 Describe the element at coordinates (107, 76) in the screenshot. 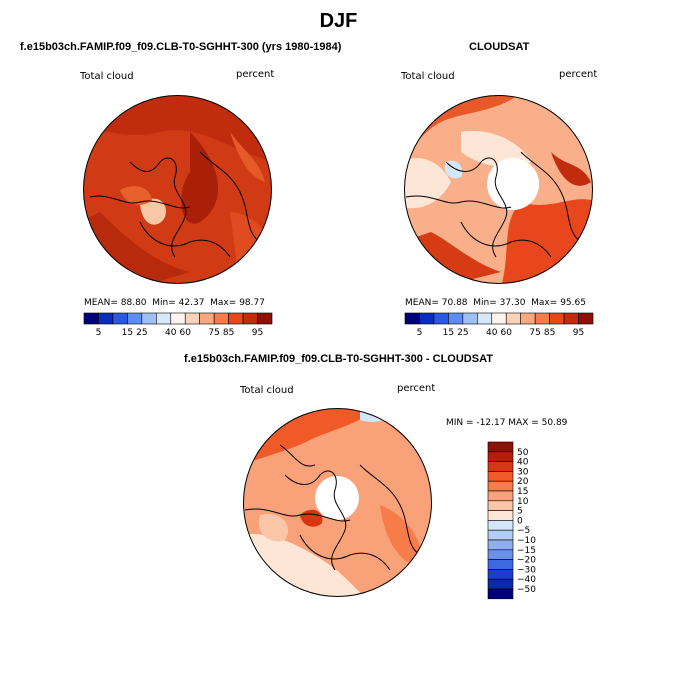

I see `panel1-variable-label: Total cloud` at that location.